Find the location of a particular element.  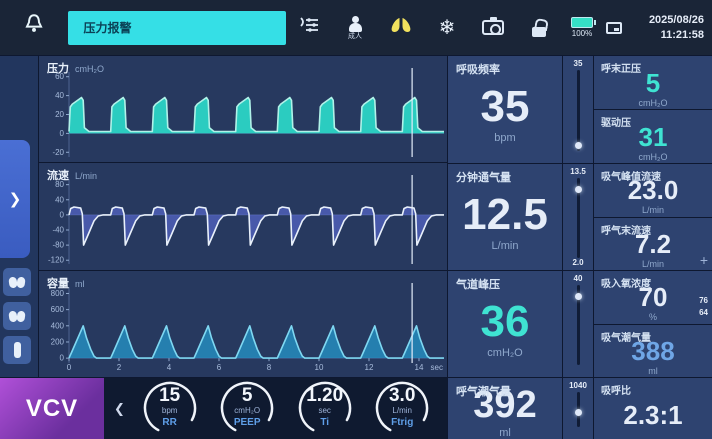

expand-control: + is located at coordinates (703, 260).